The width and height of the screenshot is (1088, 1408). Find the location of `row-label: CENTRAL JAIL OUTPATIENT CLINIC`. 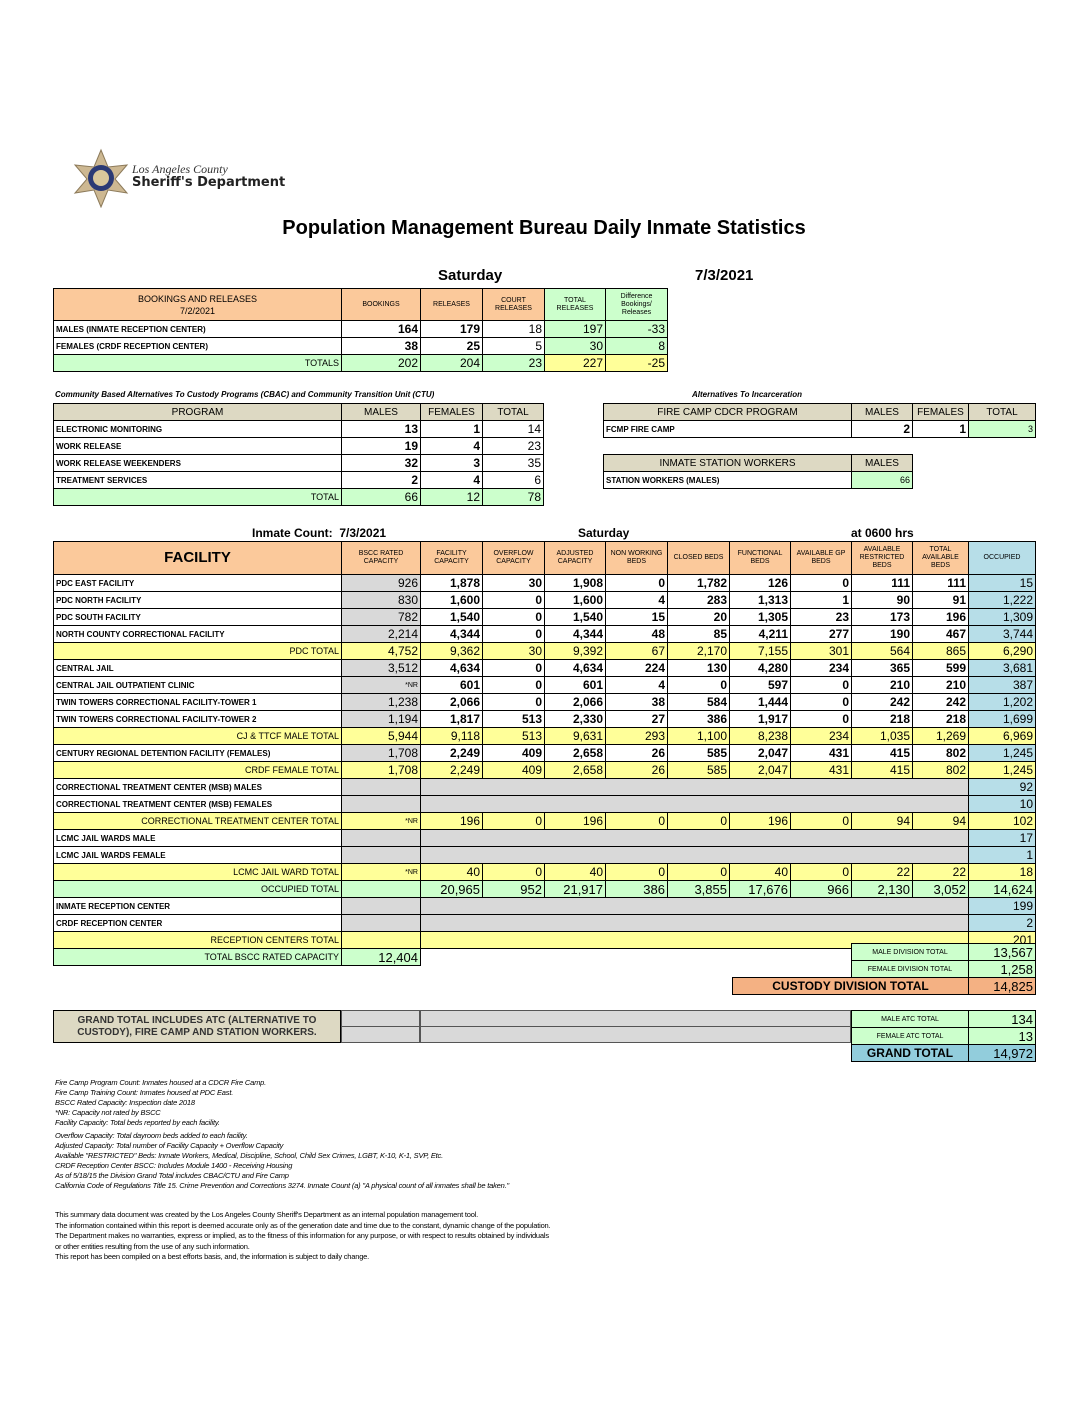

row-label: CENTRAL JAIL OUTPATIENT CLINIC is located at coordinates (197, 685).